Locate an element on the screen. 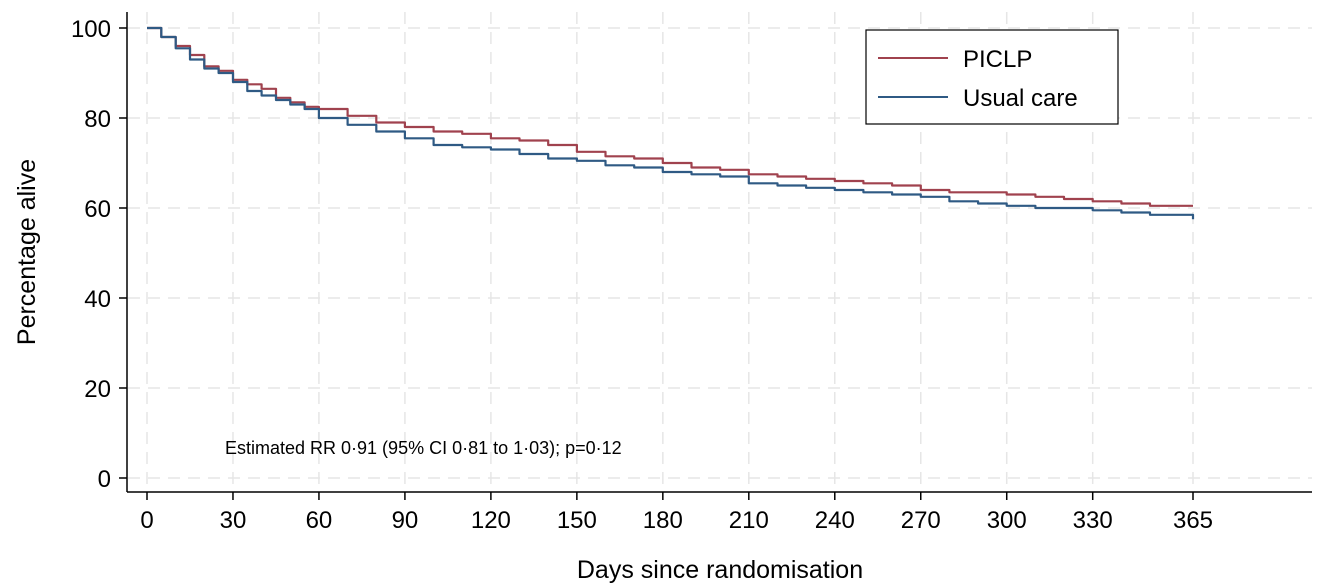  legend-box is located at coordinates (992, 77).